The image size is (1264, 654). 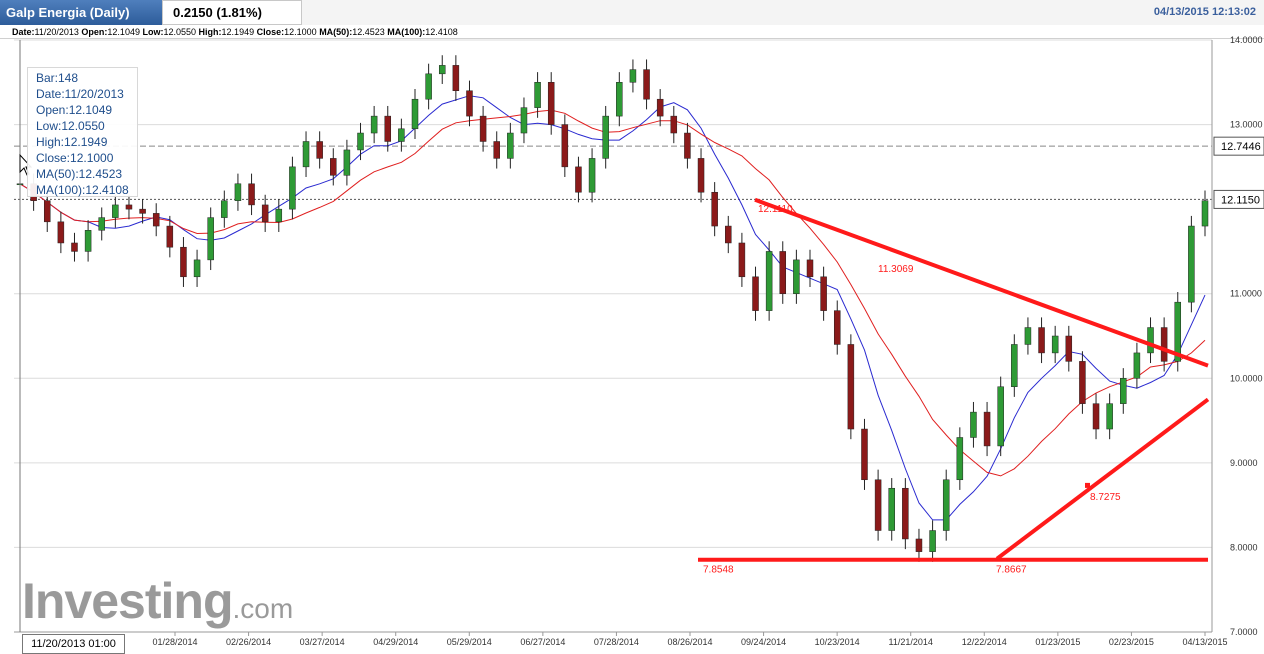 I want to click on timestamp: 04/13/2015 12:13:02, so click(x=1204, y=12).